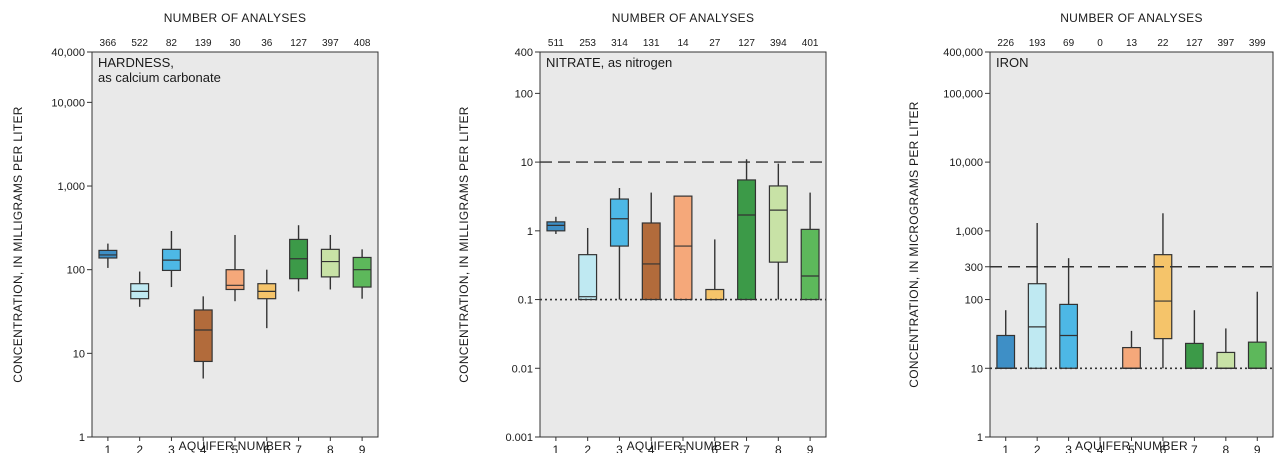  I want to click on y-tick-label: 0.1, so click(525, 301).